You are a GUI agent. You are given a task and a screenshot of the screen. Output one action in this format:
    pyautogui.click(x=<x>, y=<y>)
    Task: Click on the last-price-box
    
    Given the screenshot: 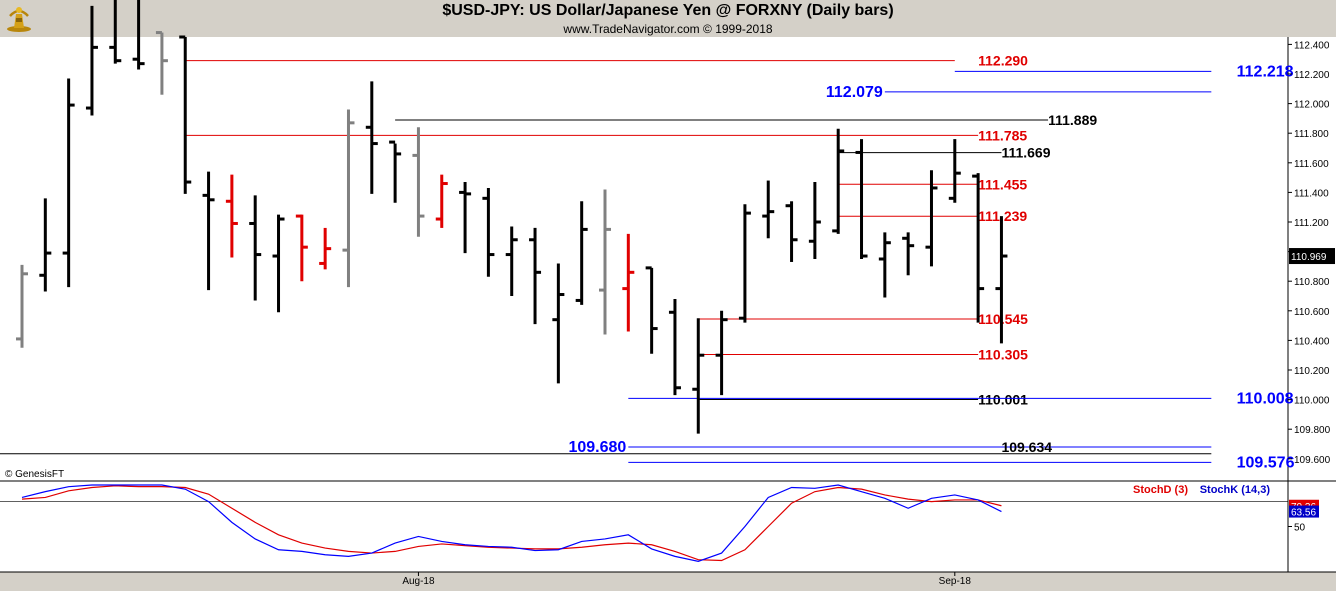 What is the action you would take?
    pyautogui.click(x=1312, y=256)
    